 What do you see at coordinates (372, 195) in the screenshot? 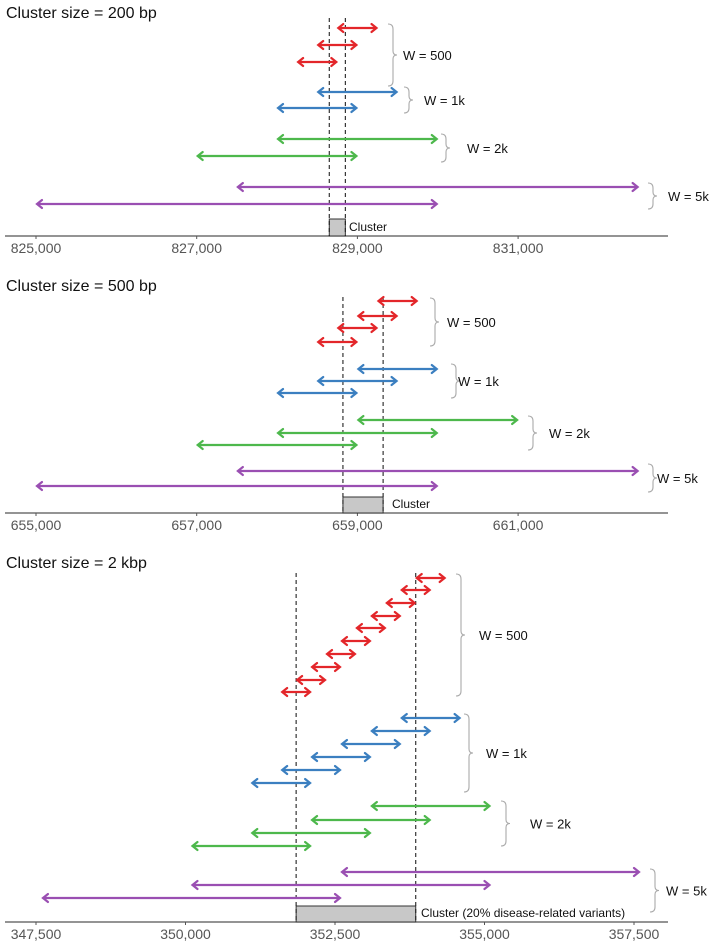
I see `window-group-w5k: W = 5k` at bounding box center [372, 195].